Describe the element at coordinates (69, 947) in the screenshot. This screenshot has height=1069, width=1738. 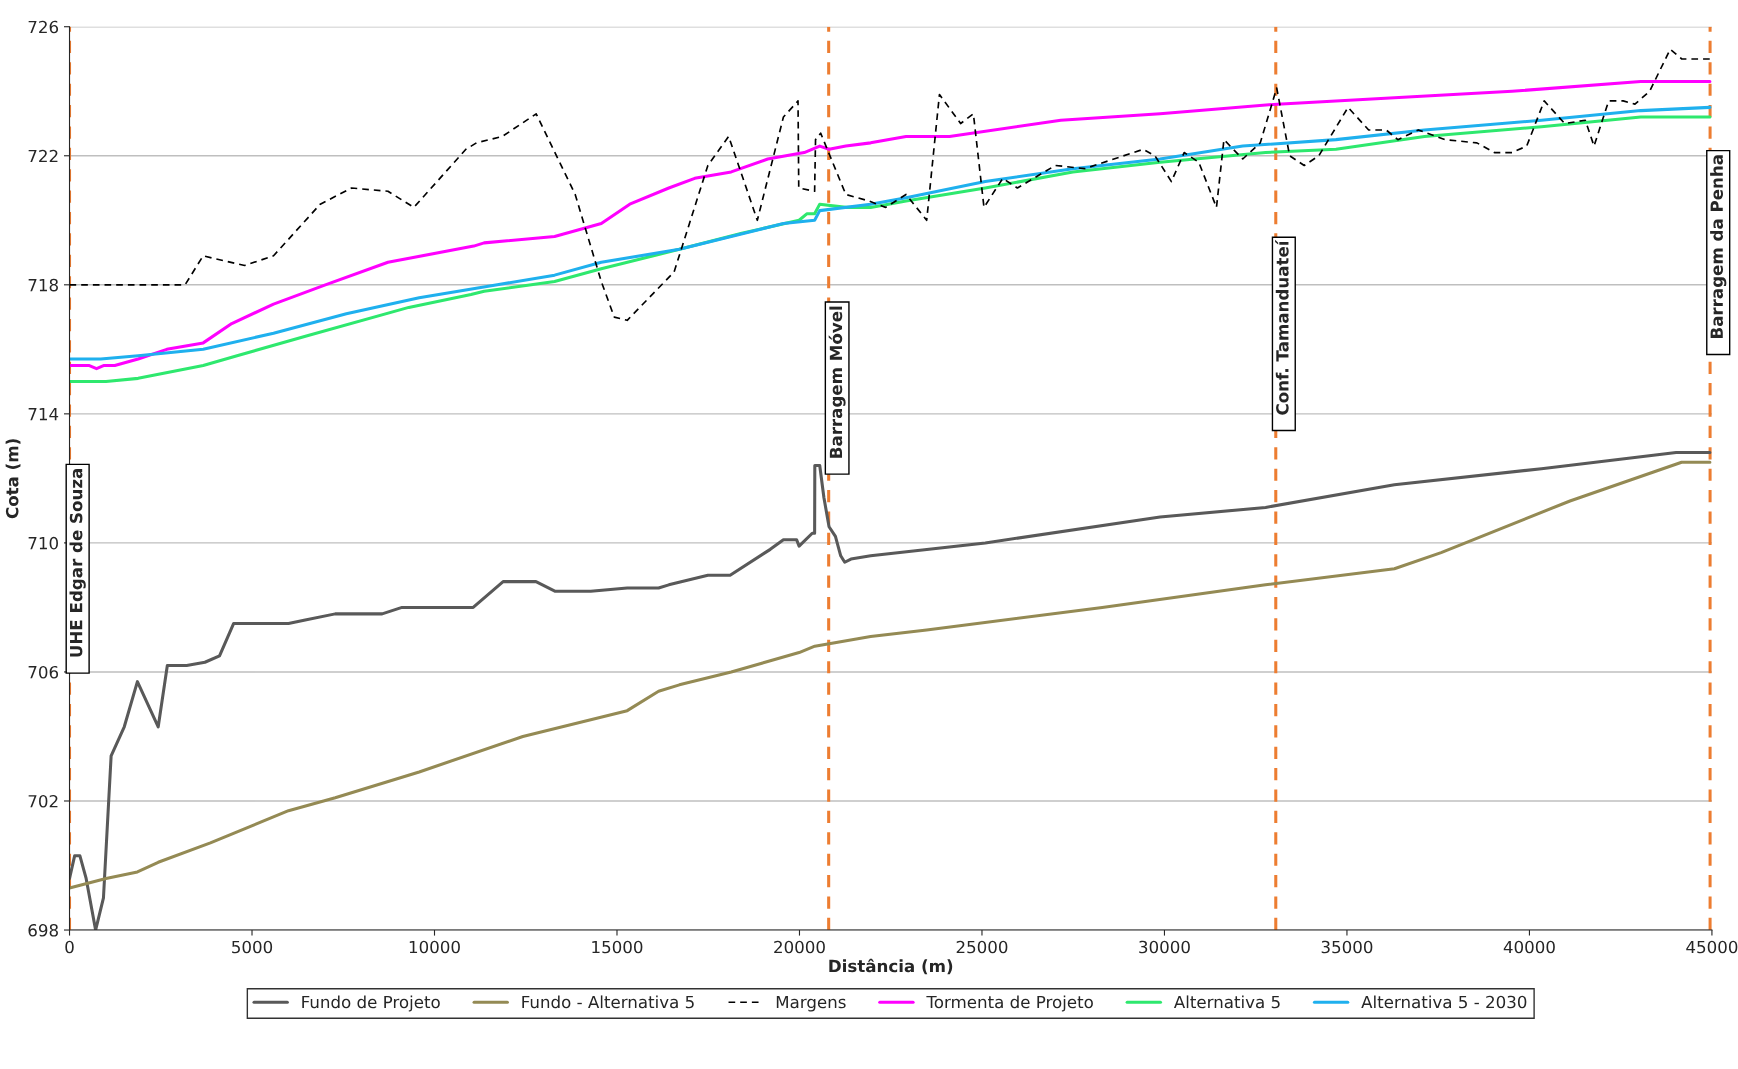
I see `x-tick-label: 0` at that location.